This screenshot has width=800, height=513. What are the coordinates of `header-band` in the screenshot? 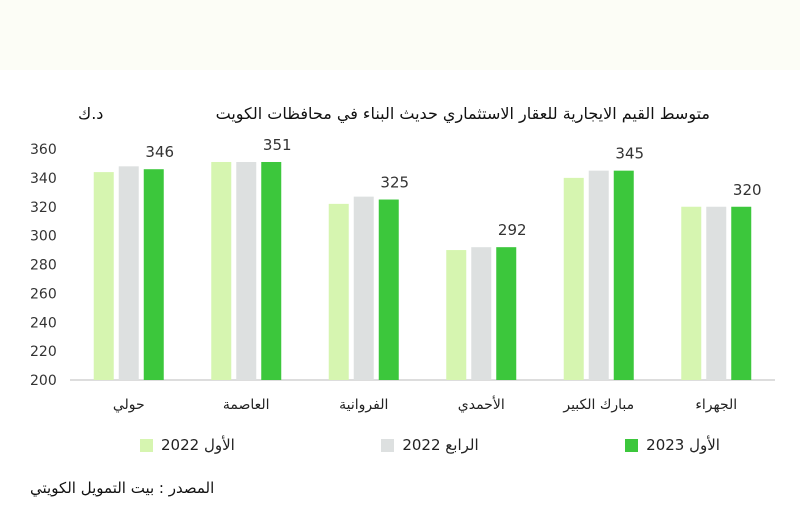 It's located at (400, 35).